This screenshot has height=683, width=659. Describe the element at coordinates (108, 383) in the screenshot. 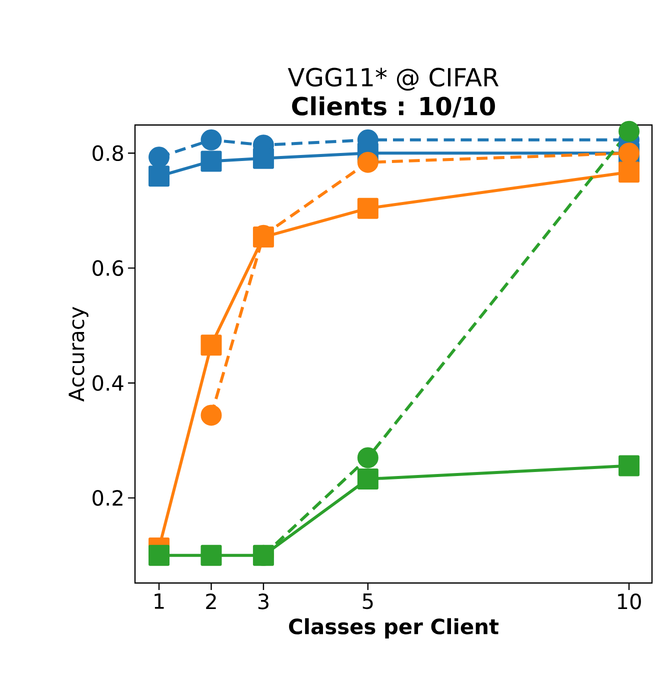

I see `y-tick-label: 0.4` at that location.